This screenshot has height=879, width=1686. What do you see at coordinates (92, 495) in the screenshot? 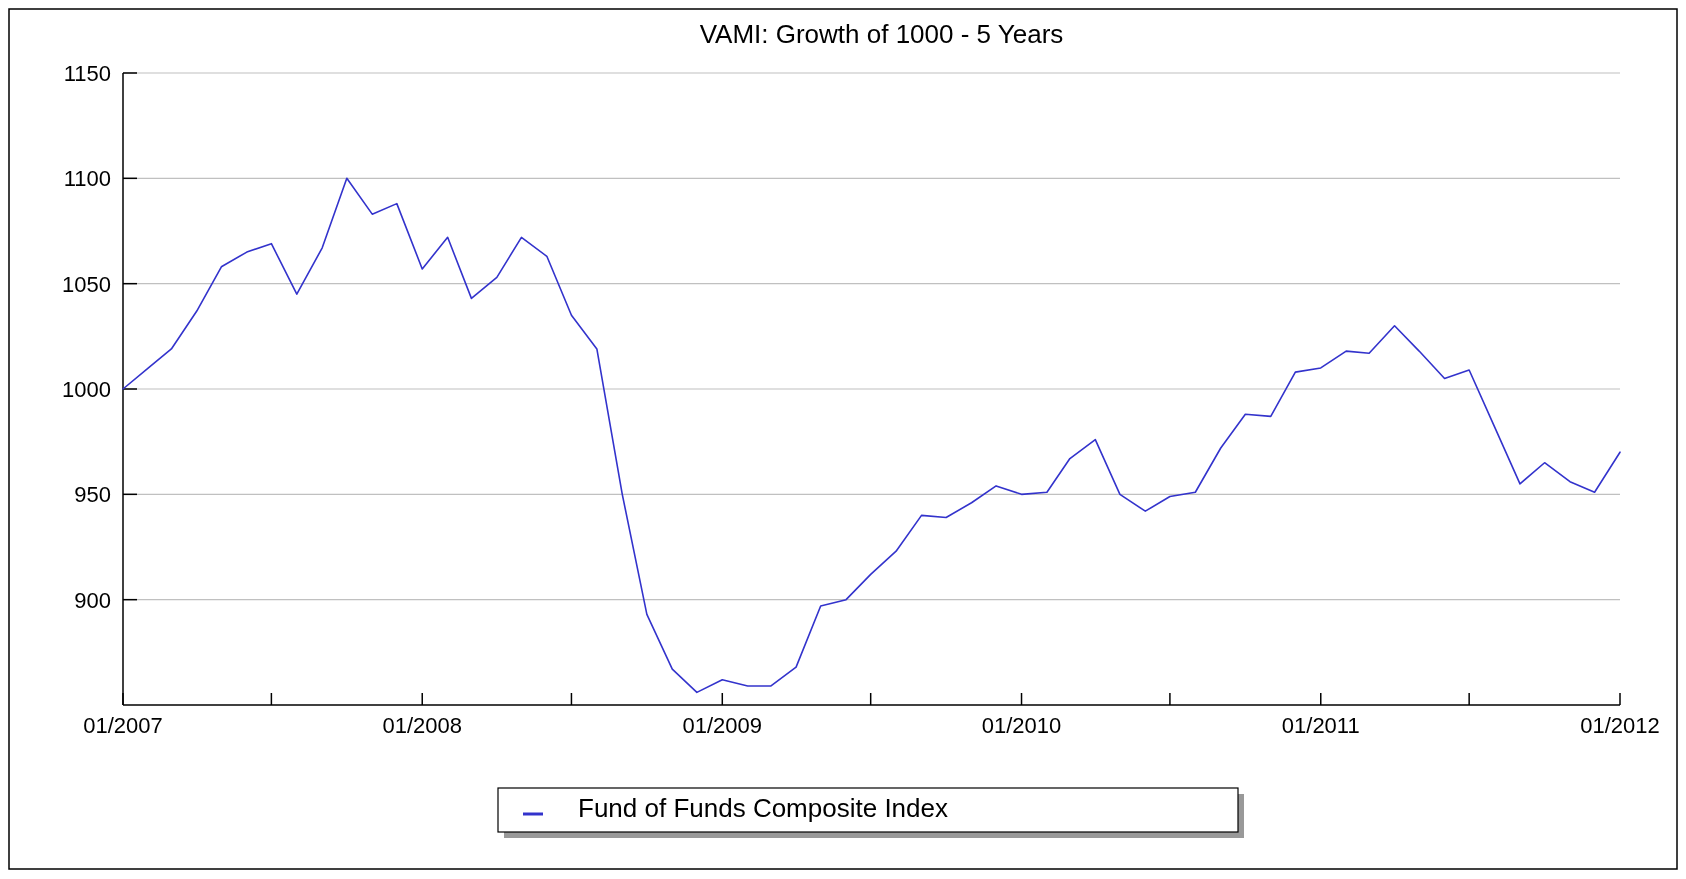
I see `y-tick-label: 950` at bounding box center [92, 495].